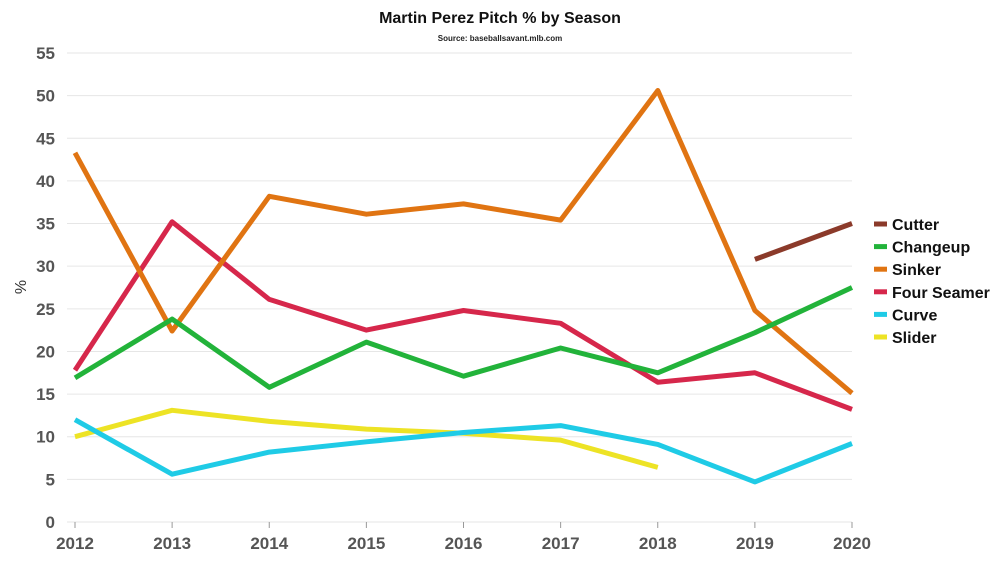  Describe the element at coordinates (45, 53) in the screenshot. I see `y-tick-label: 55` at that location.